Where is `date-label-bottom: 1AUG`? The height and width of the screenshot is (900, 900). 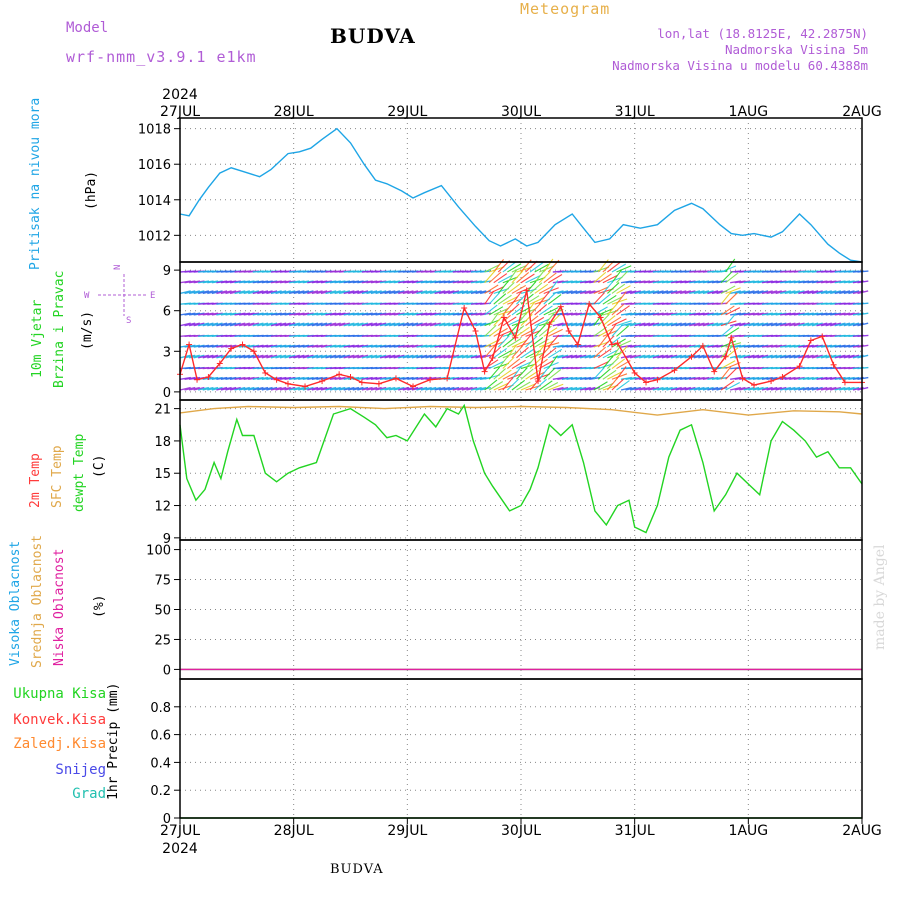 date-label-bottom: 1AUG is located at coordinates (749, 831).